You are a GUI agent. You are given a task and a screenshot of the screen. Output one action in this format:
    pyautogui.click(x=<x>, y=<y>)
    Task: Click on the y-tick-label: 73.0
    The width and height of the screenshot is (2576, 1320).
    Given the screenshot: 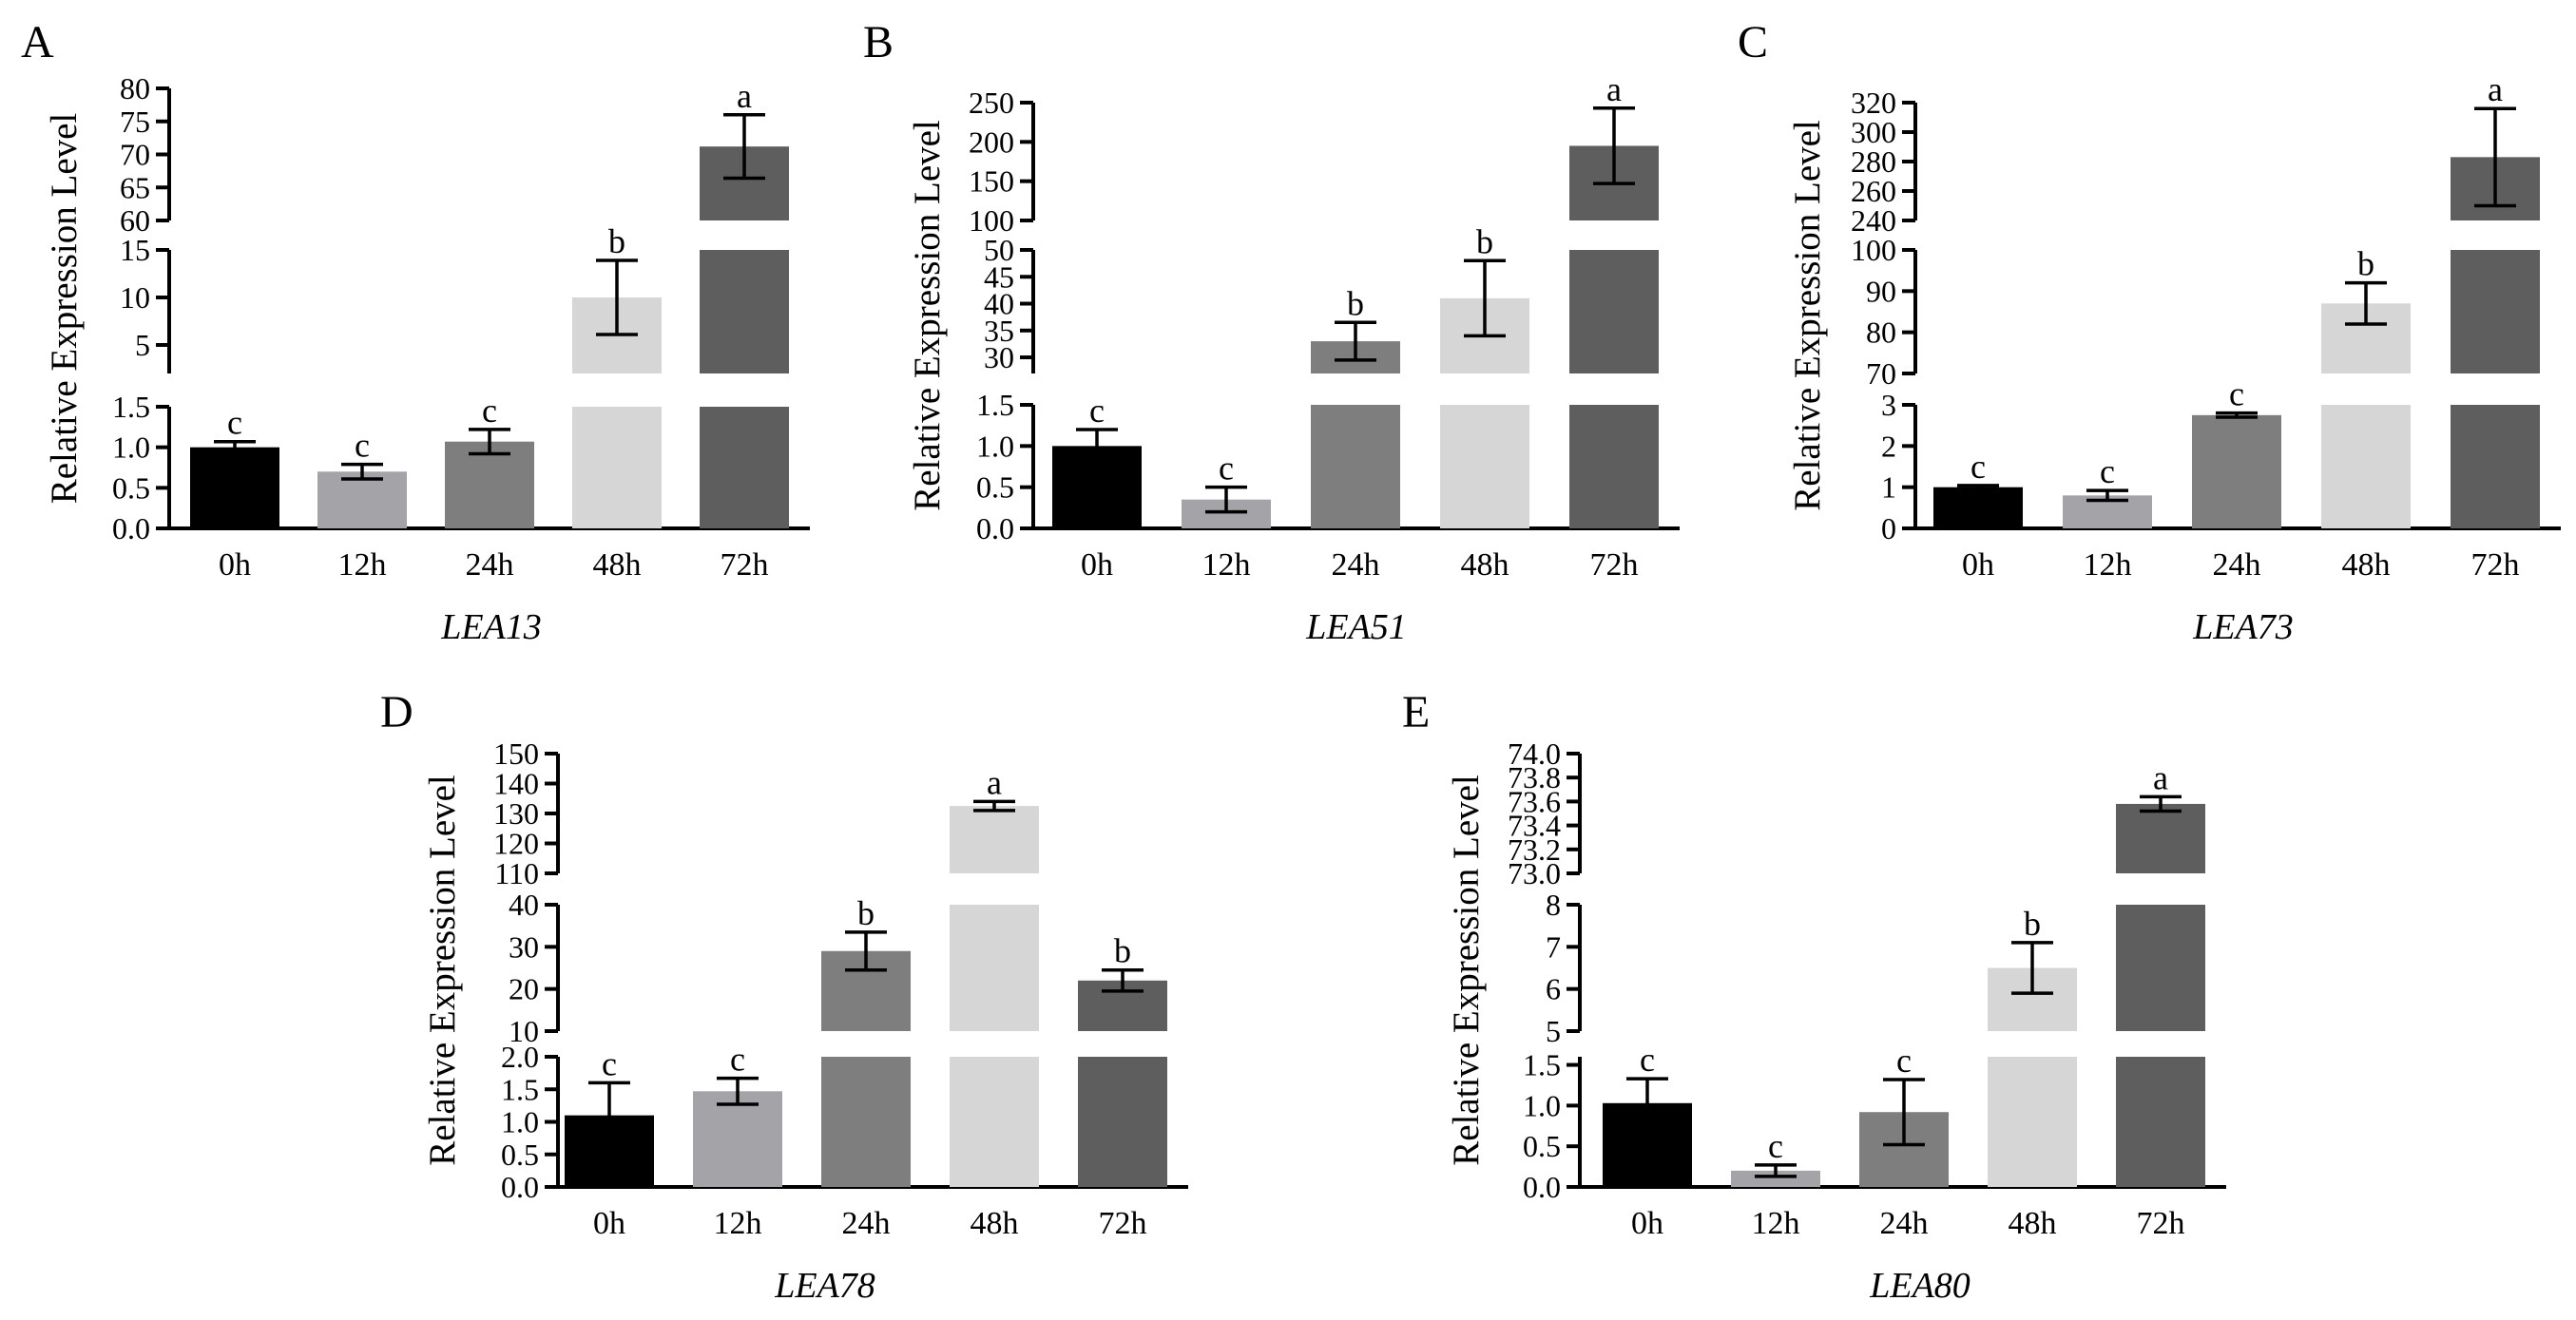 What is the action you would take?
    pyautogui.click(x=1535, y=873)
    